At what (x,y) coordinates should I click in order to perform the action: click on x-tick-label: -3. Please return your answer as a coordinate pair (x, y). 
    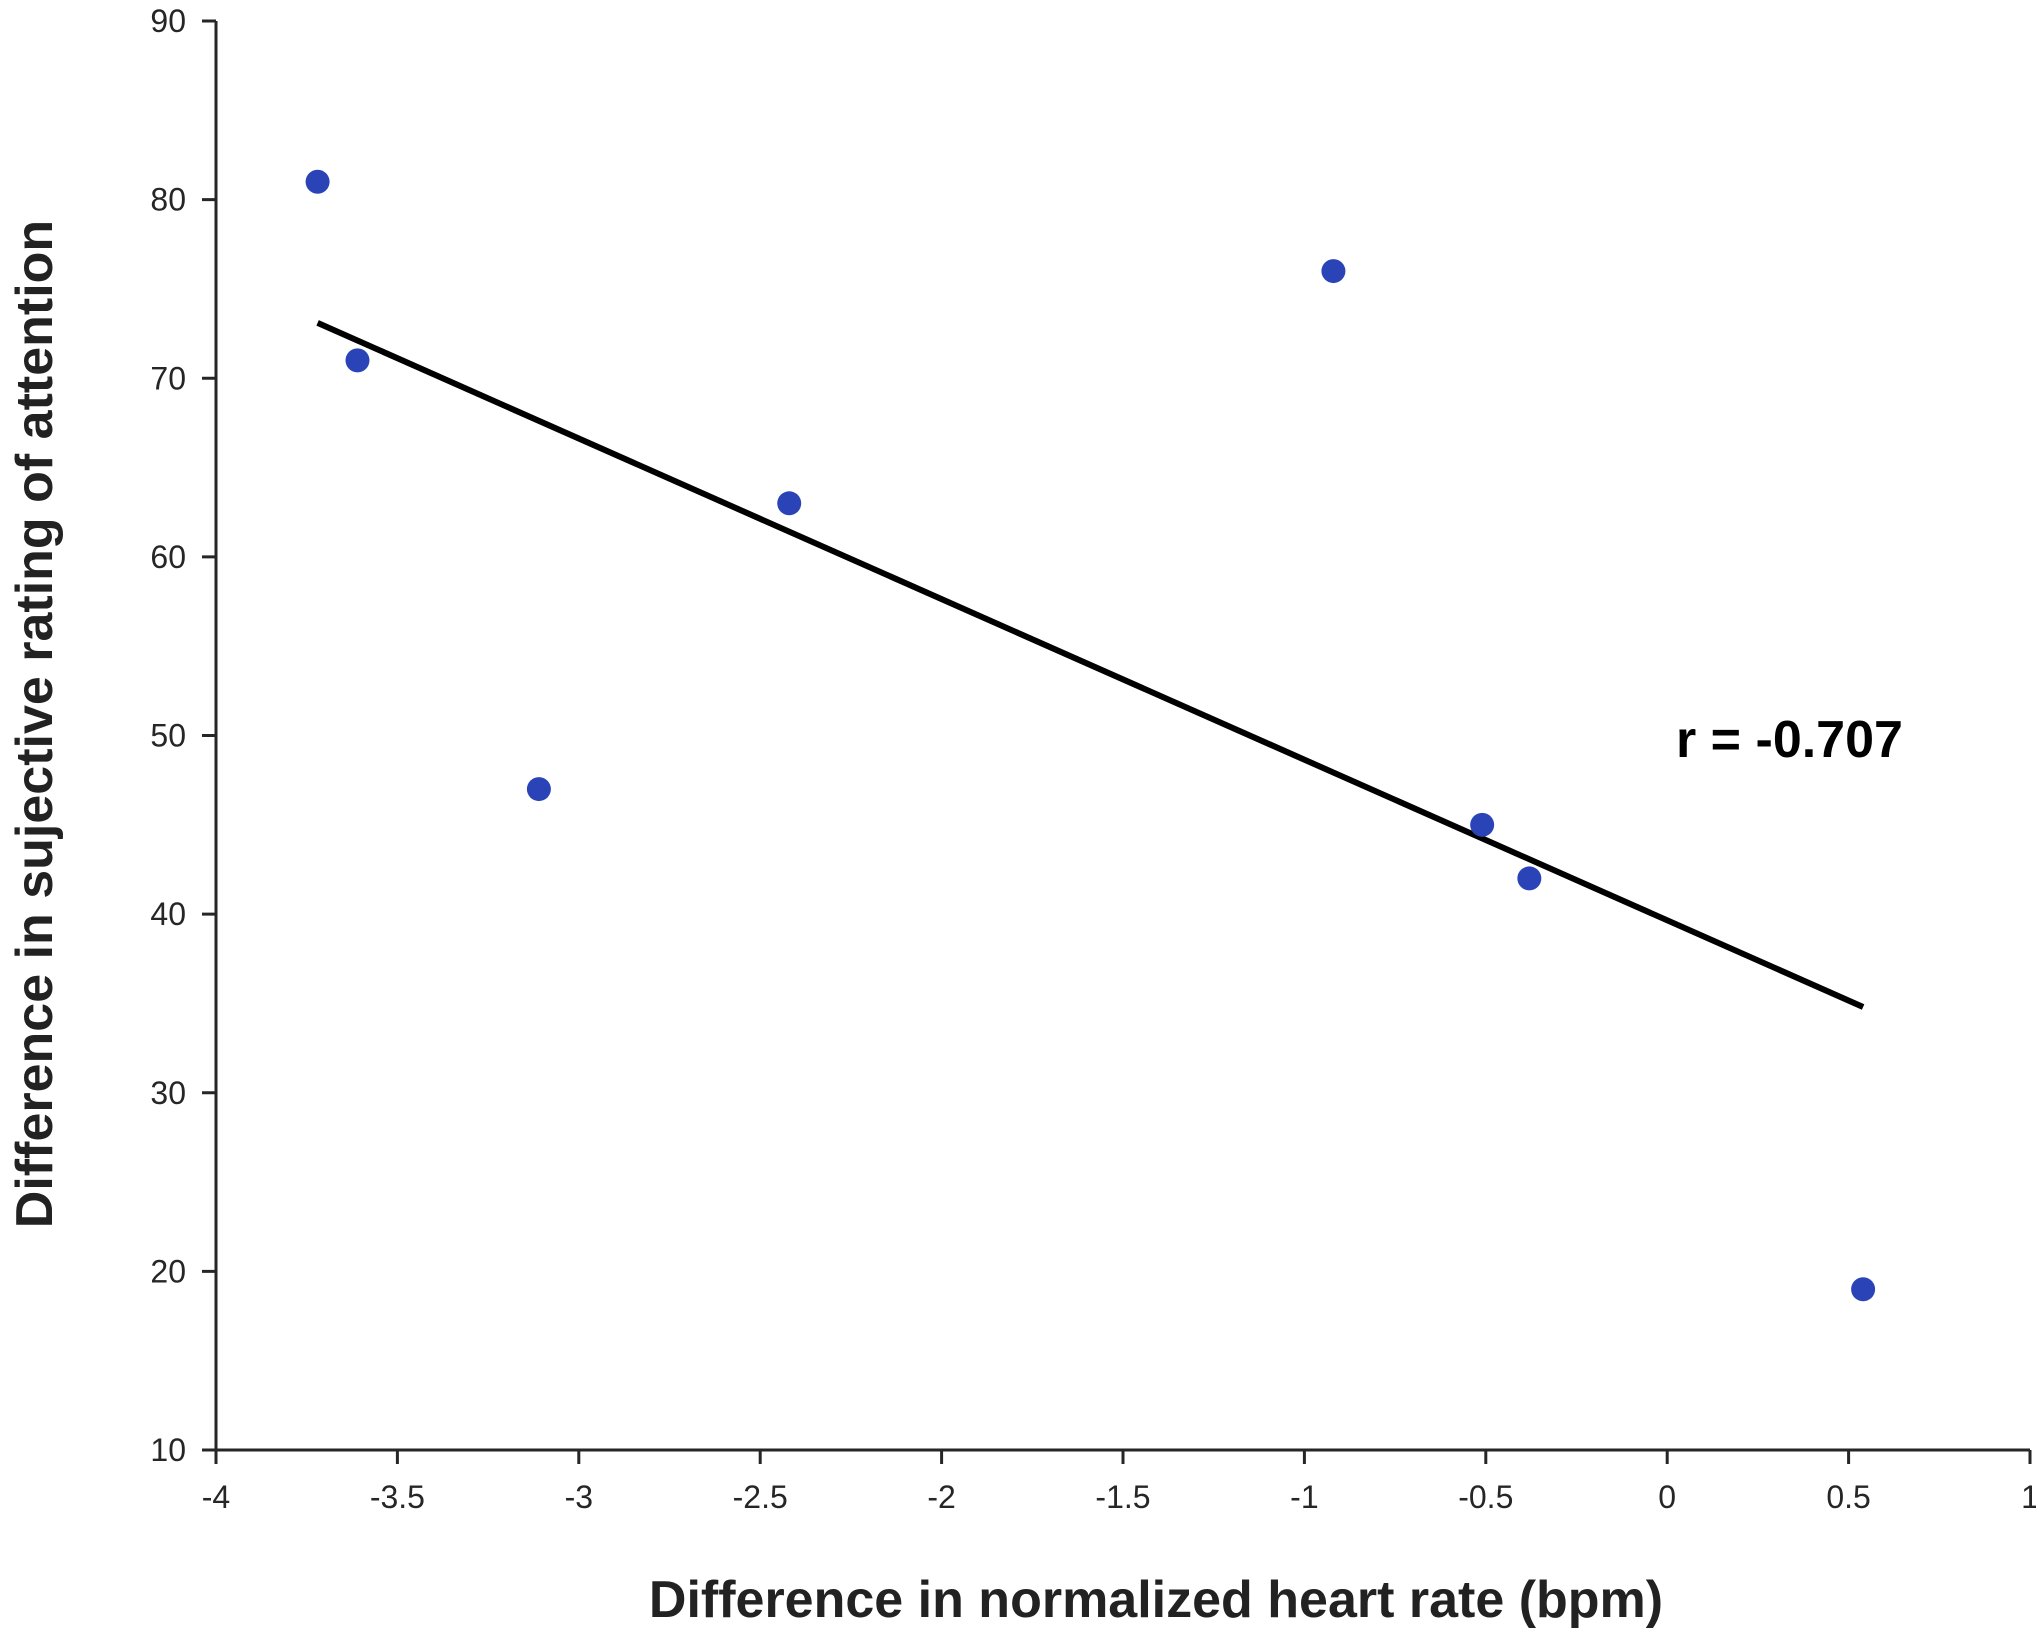
    Looking at the image, I should click on (579, 1497).